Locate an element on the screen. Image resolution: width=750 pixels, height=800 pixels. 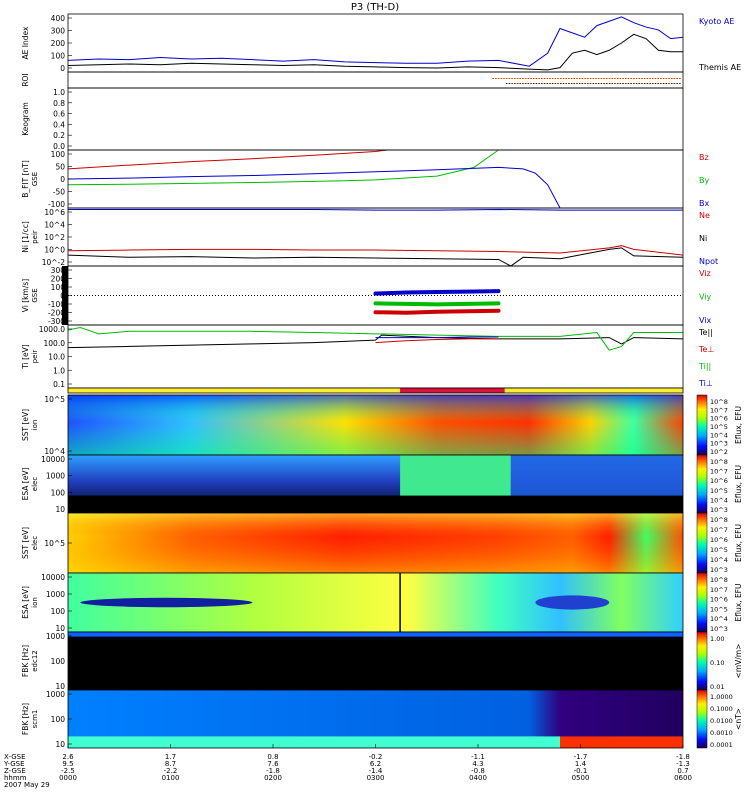
colorbar-tick: 0.0001 is located at coordinates (721, 745).